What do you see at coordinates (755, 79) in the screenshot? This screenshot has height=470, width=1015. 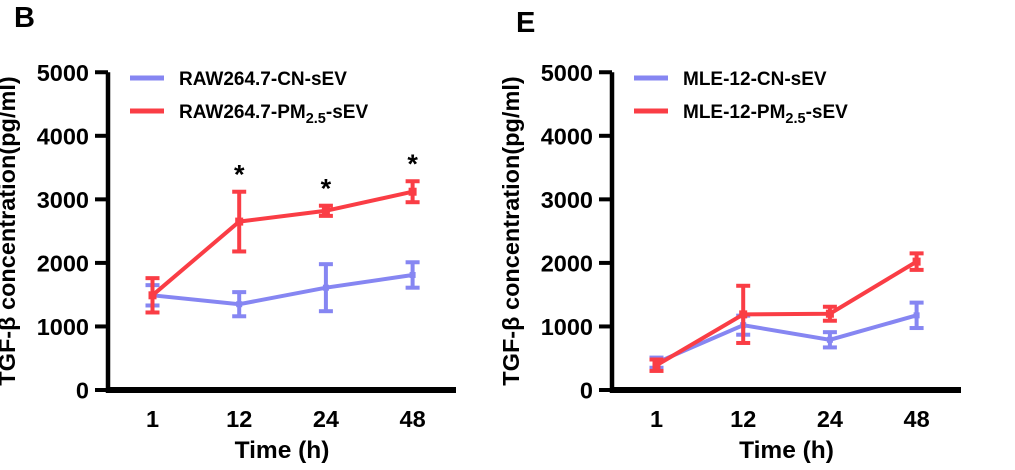 I see `legend-label: MLE-12-CN-sEV` at bounding box center [755, 79].